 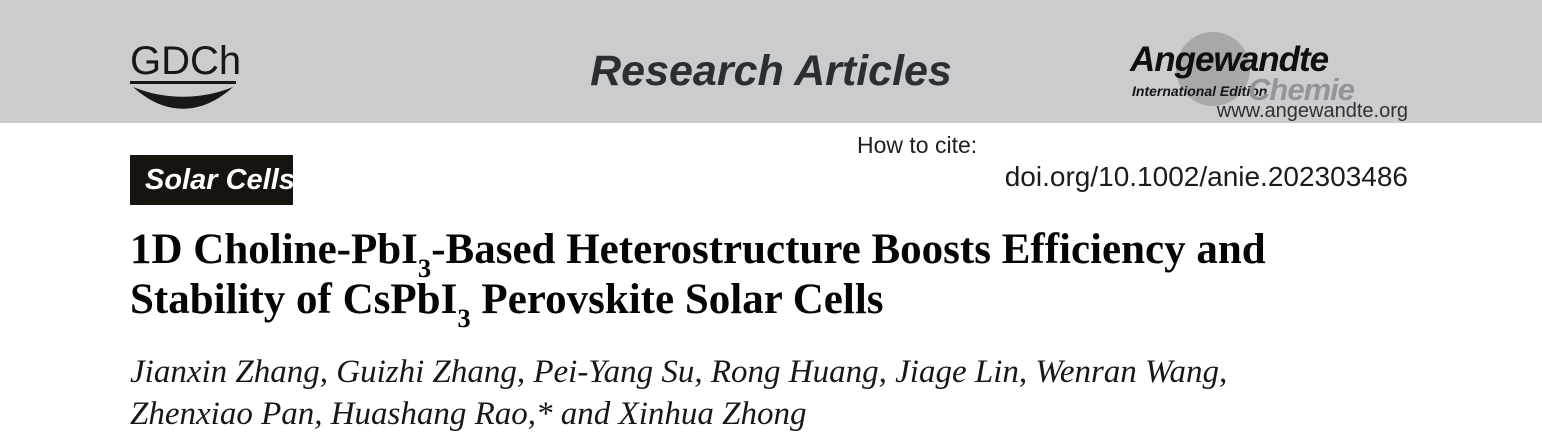 I want to click on journal-circle-icon, so click(x=1213, y=69).